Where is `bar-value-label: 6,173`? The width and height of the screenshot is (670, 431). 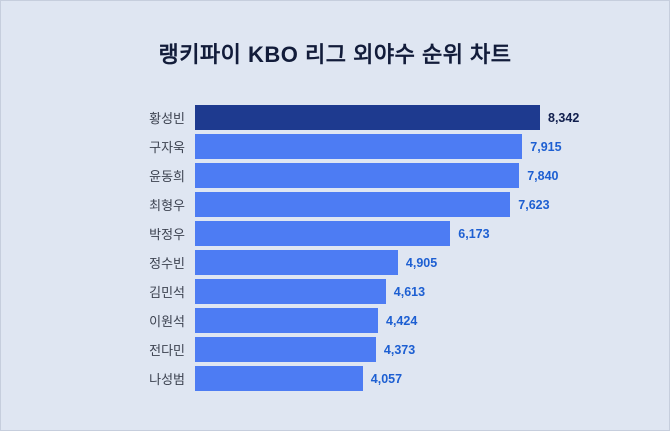
bar-value-label: 6,173 is located at coordinates (474, 233).